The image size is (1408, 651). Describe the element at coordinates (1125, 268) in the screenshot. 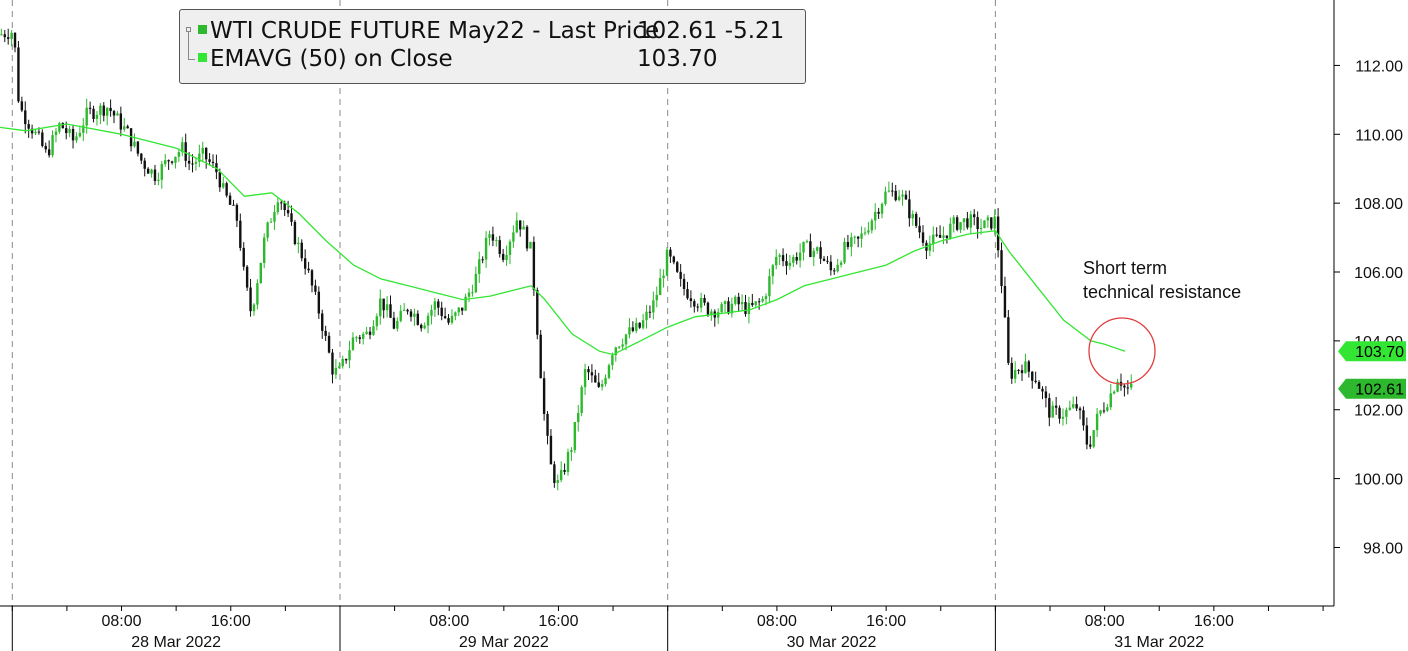

I see `annotation-line-1: Short term` at that location.